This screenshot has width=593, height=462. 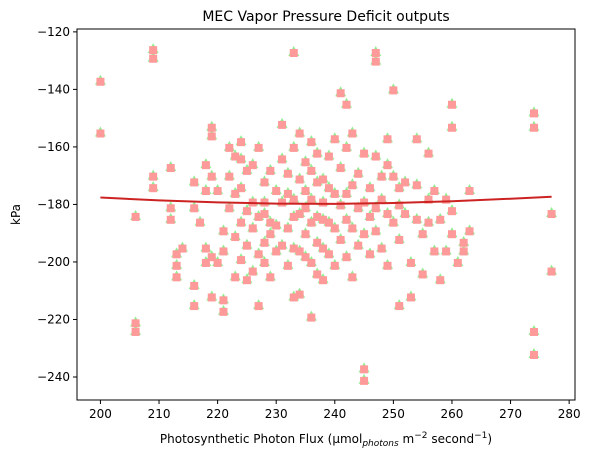 I want to click on y-tick-label: −160, so click(x=53, y=147).